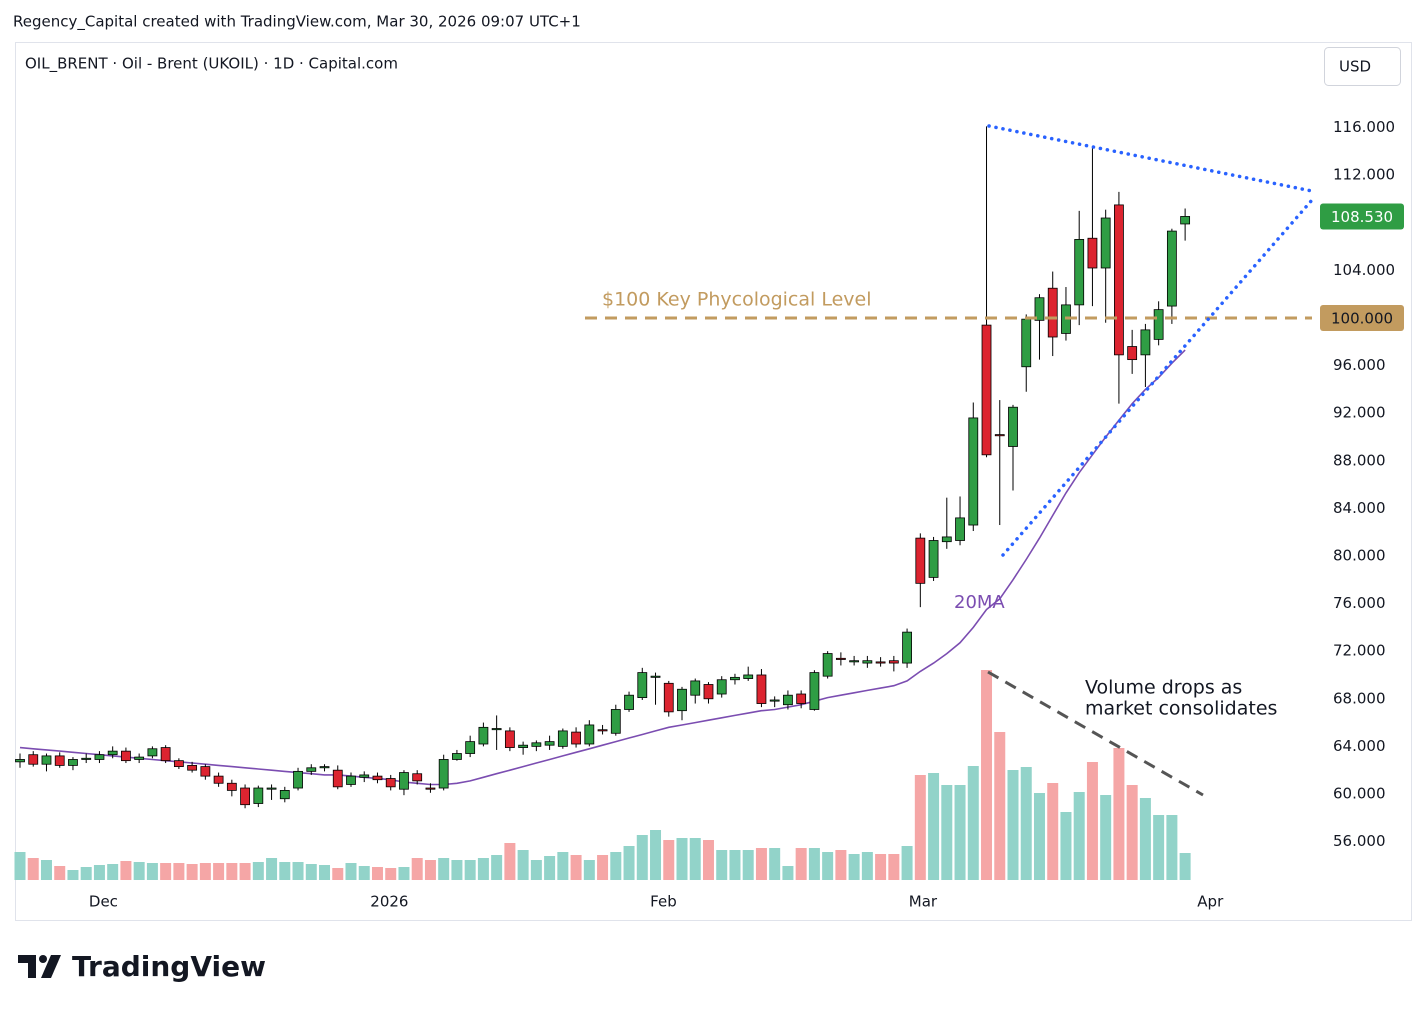 Image resolution: width=1427 pixels, height=1016 pixels. I want to click on y-tick-label: 76.000, so click(1359, 603).